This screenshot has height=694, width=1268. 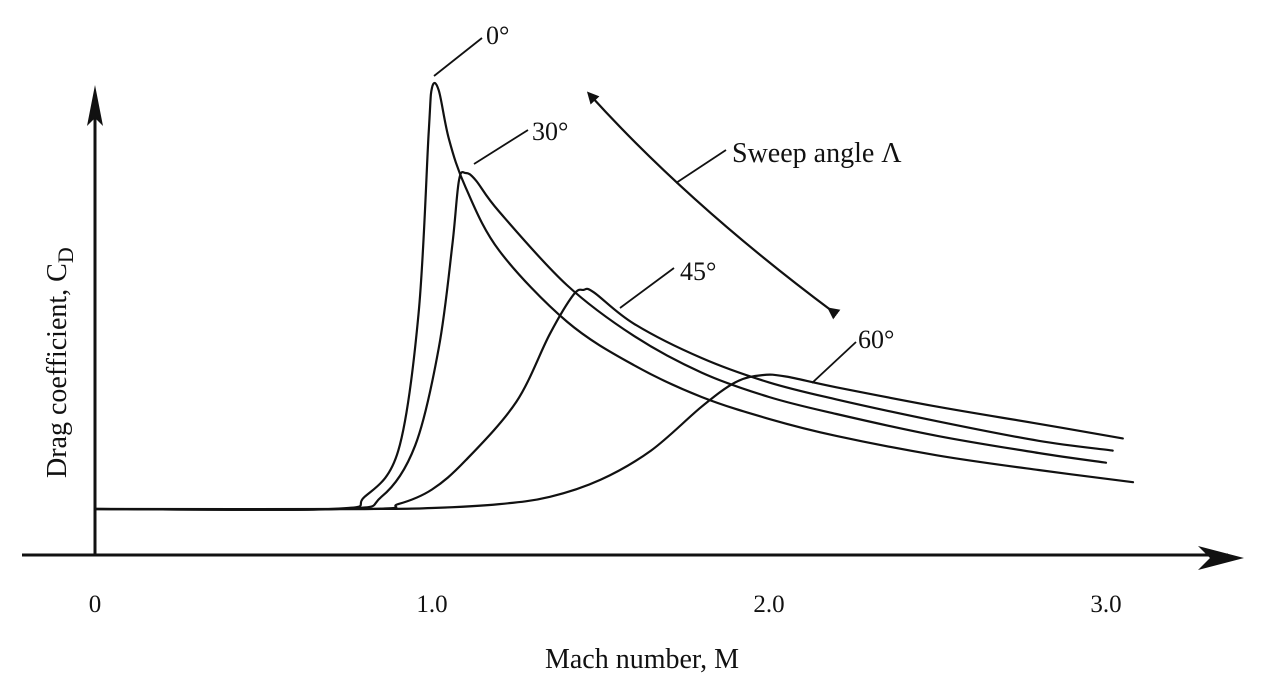 I want to click on series-label-45: 45°, so click(x=698, y=271).